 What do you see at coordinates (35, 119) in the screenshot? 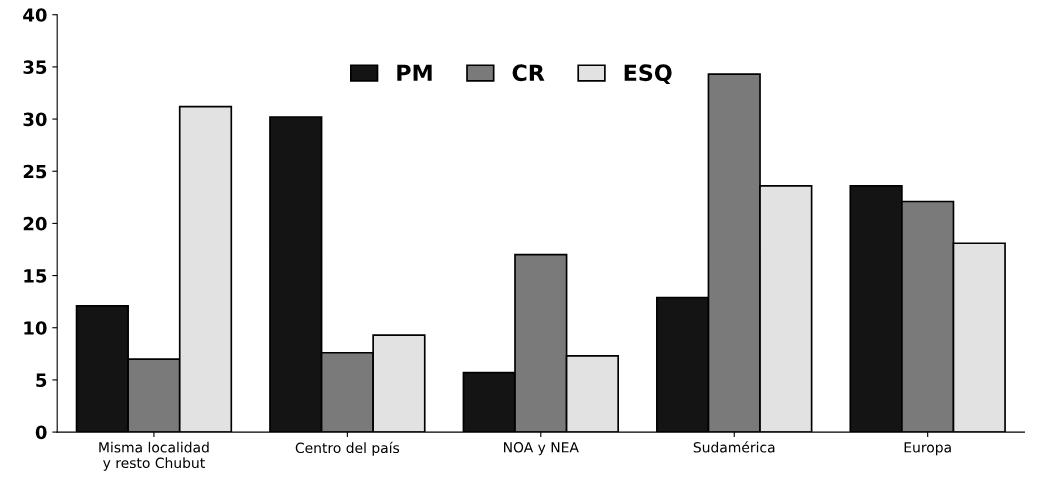
I see `y-tick-label: 30` at bounding box center [35, 119].